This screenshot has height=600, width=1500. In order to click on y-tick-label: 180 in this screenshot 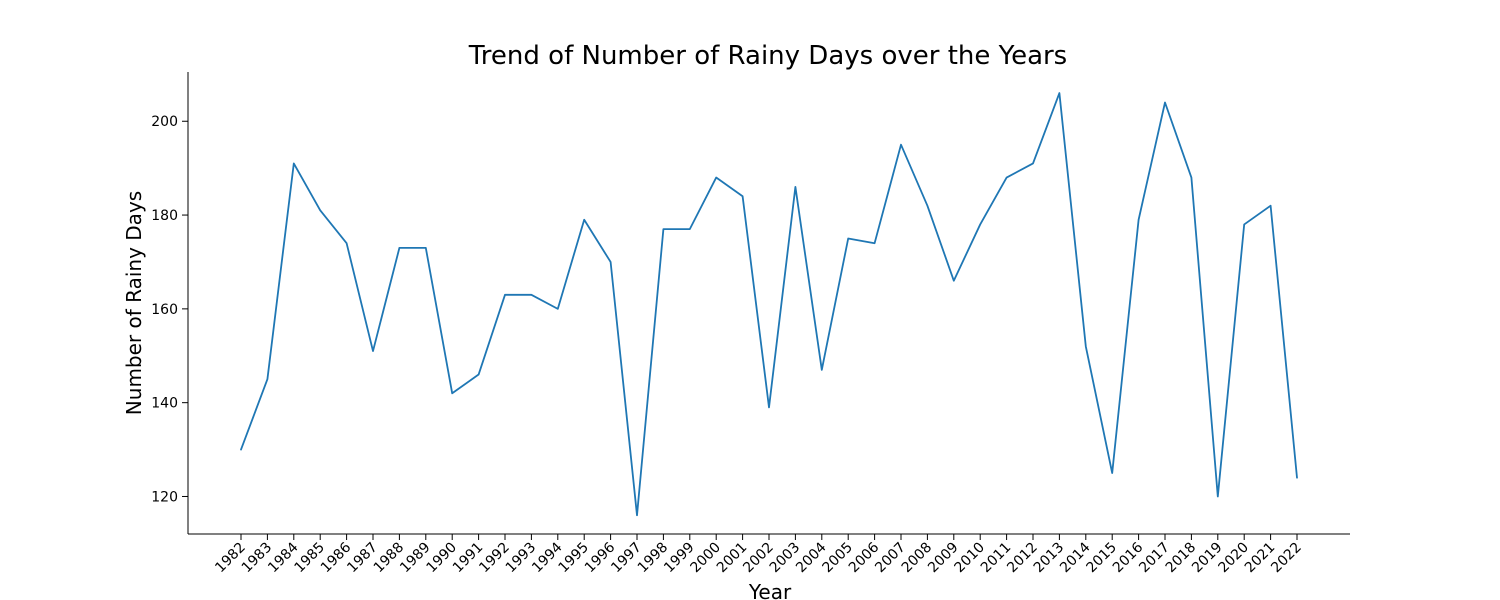, I will do `click(164, 216)`.